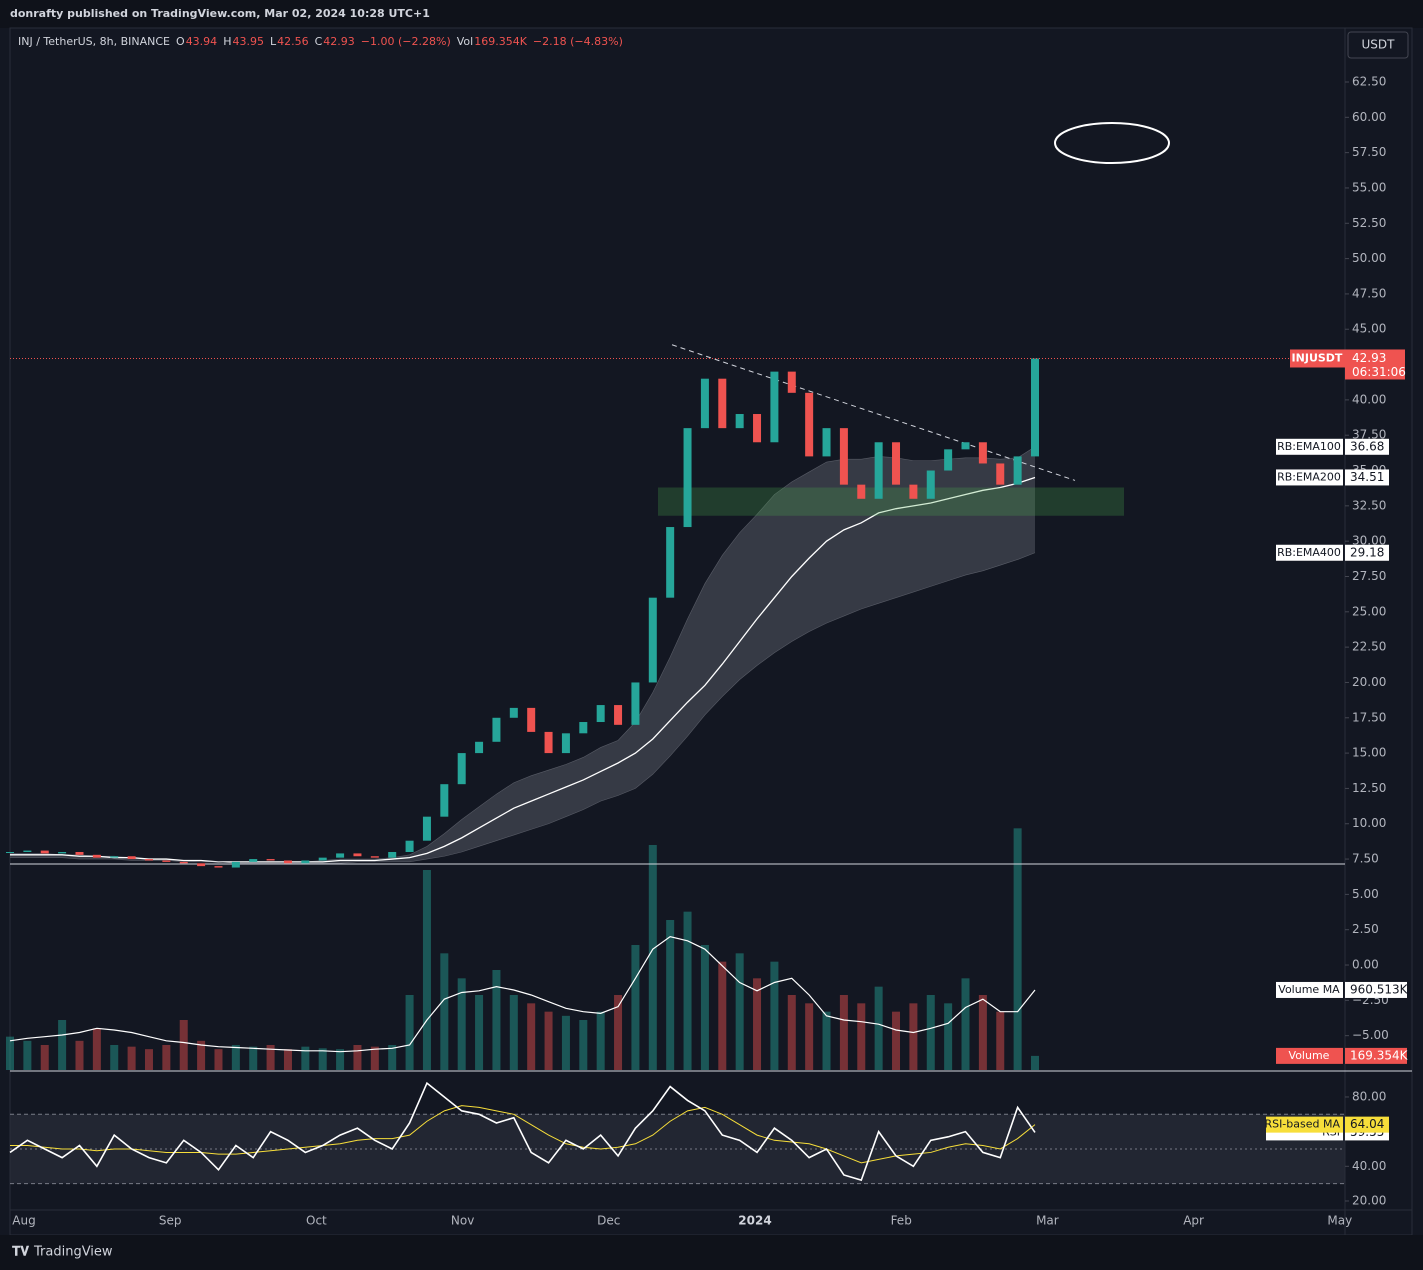  Describe the element at coordinates (406, 41) in the screenshot. I see `legend-item: −1.00 (−2.28%)` at that location.